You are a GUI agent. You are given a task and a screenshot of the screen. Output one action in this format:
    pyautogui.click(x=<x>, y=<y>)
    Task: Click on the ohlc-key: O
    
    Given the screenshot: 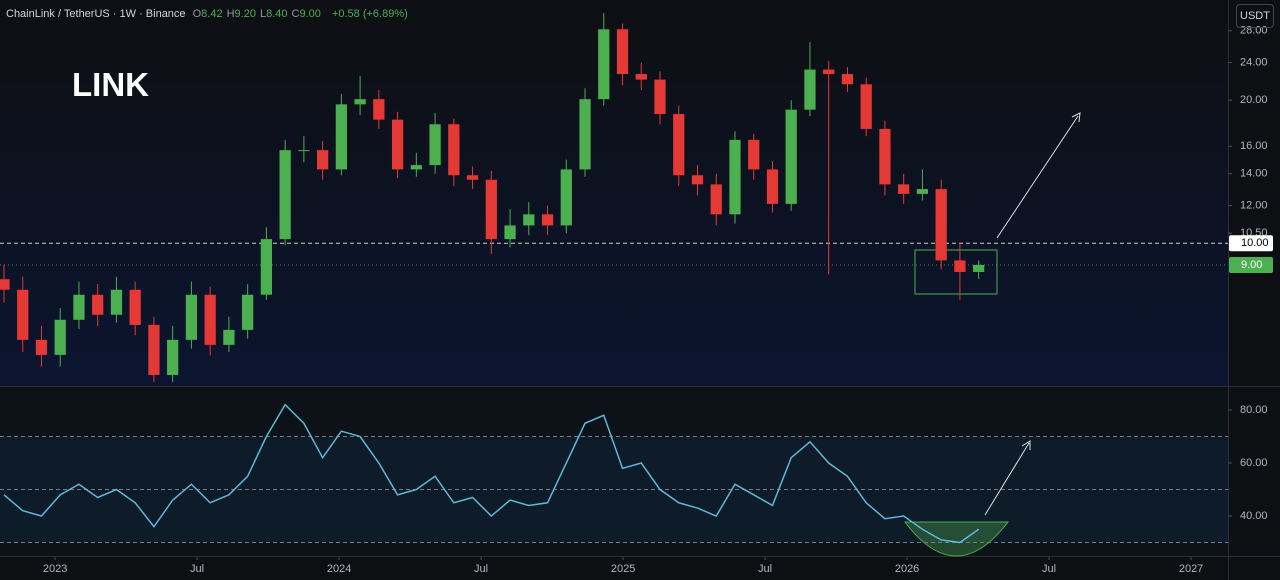 What is the action you would take?
    pyautogui.click(x=197, y=14)
    